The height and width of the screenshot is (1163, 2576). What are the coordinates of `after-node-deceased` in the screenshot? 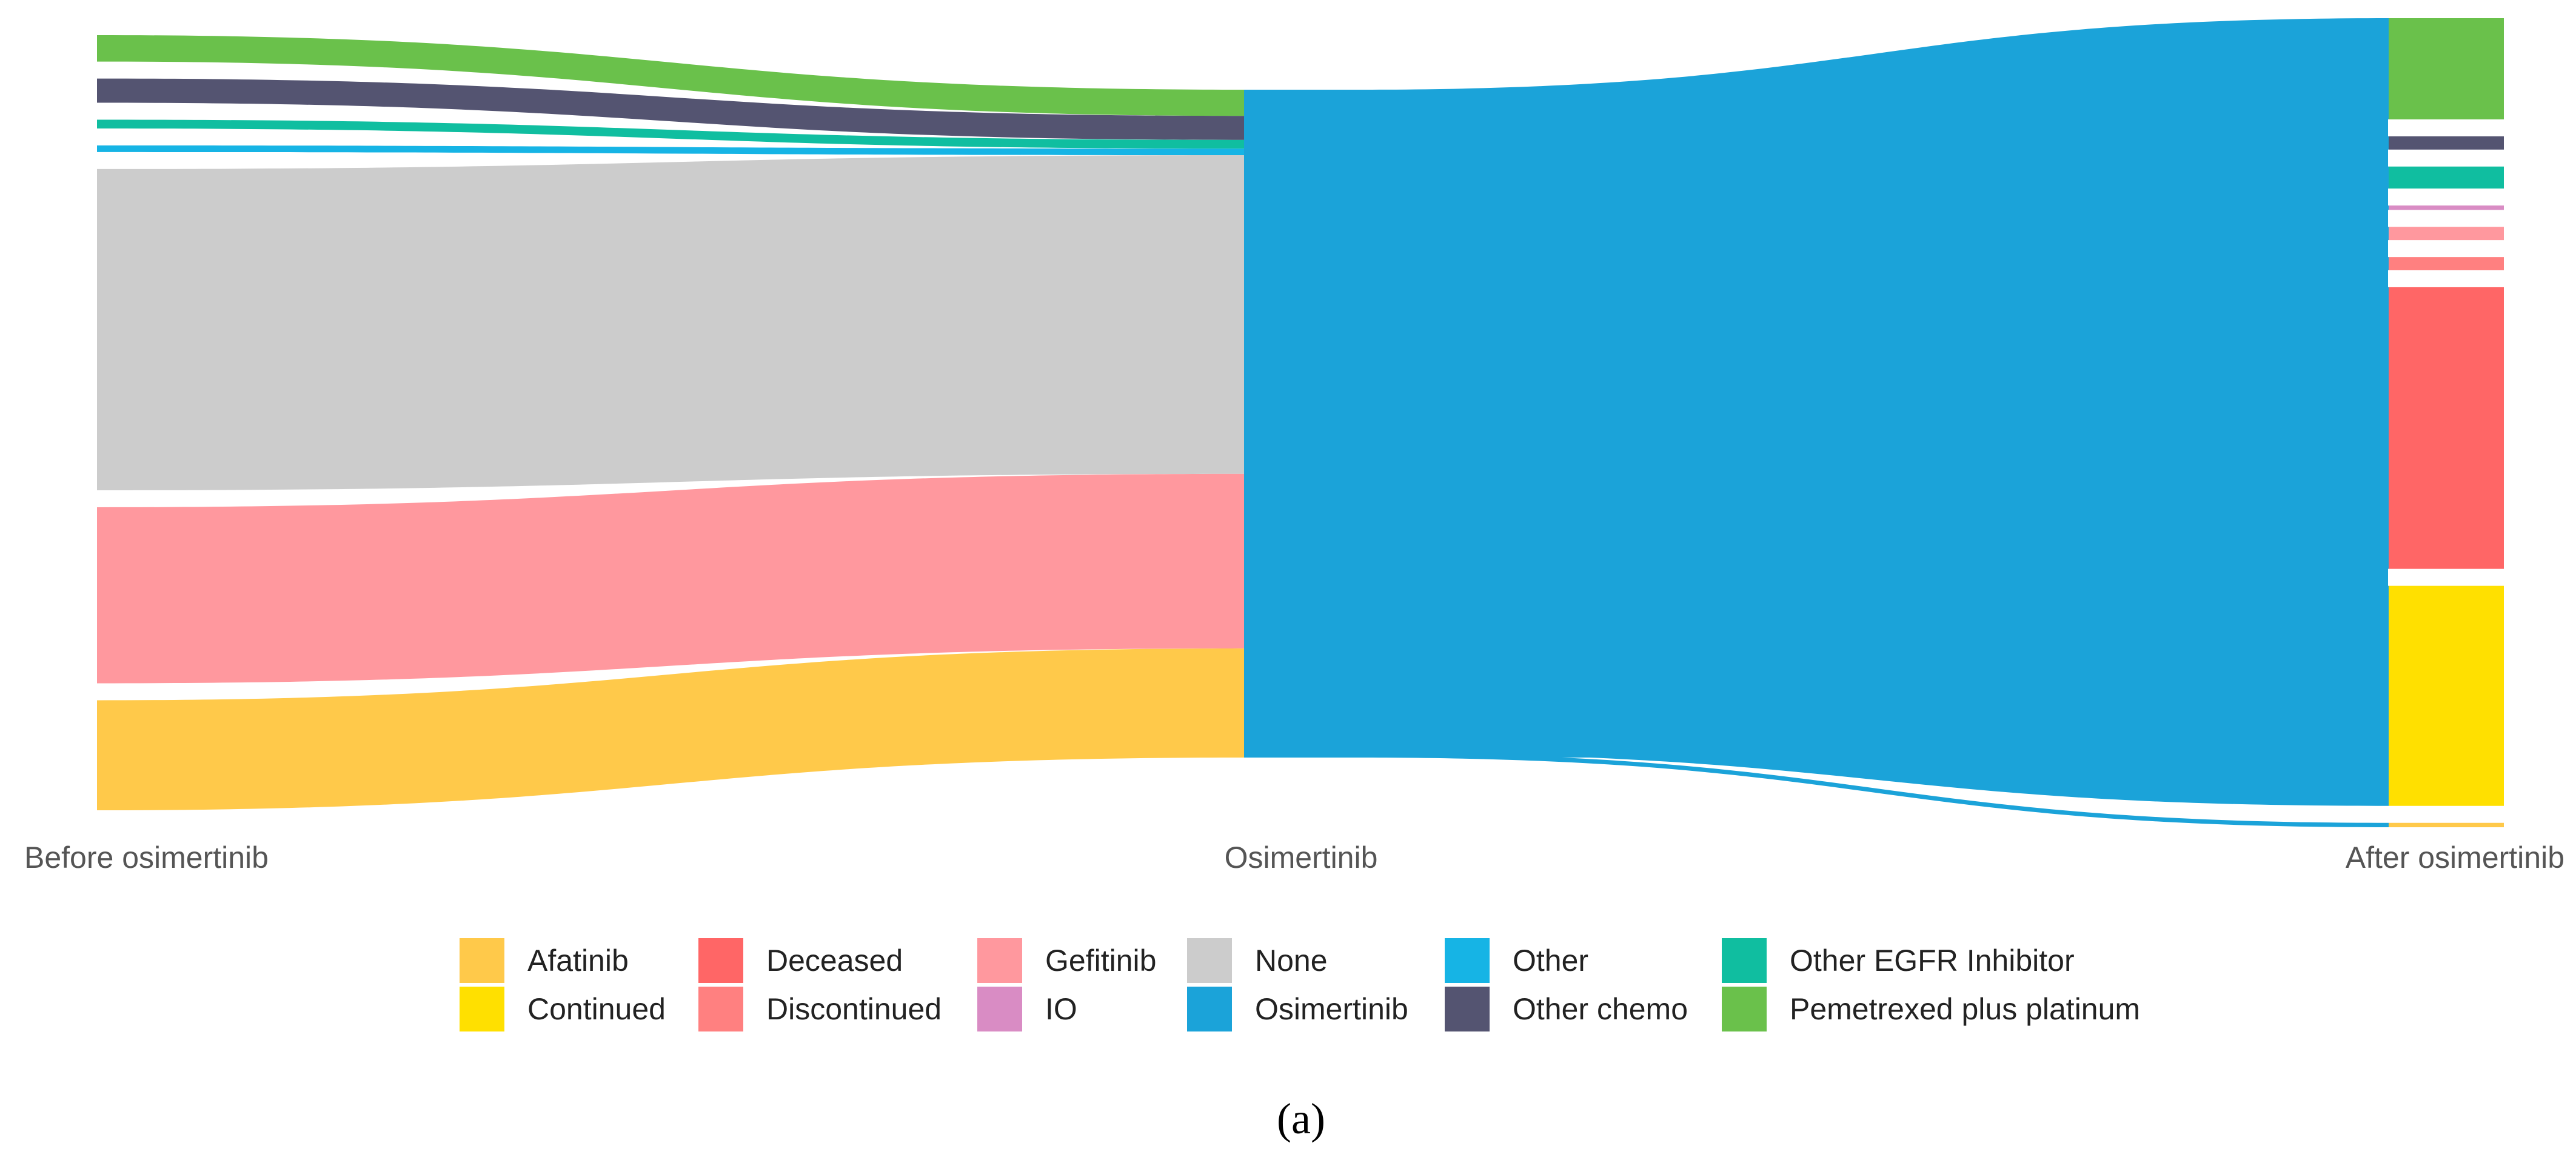 It's located at (2446, 428).